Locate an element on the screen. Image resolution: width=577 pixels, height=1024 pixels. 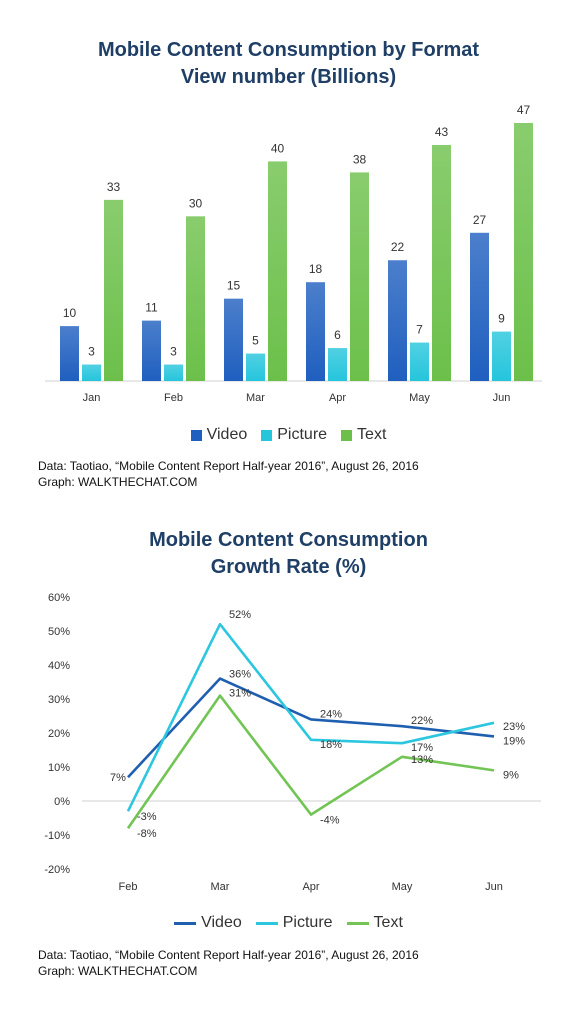
bar-text-apr is located at coordinates (359, 276).